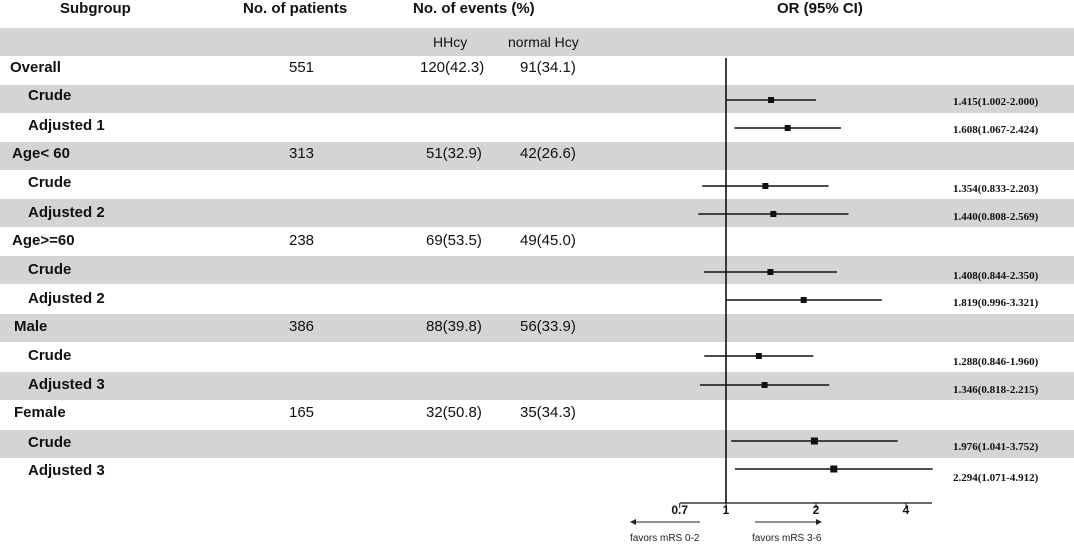 The width and height of the screenshot is (1074, 546). Describe the element at coordinates (548, 326) in the screenshot. I see `normal-hcy-male: 56(33.9)` at that location.